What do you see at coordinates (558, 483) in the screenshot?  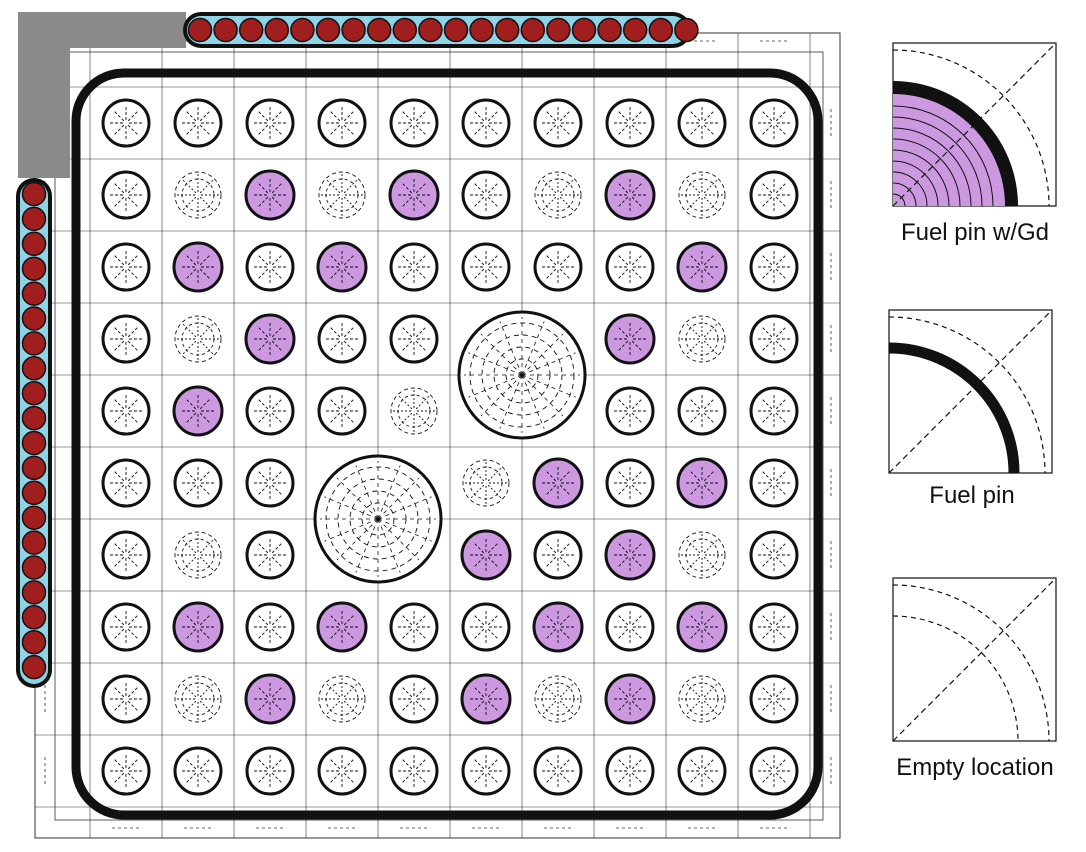 I see `gd-pin` at bounding box center [558, 483].